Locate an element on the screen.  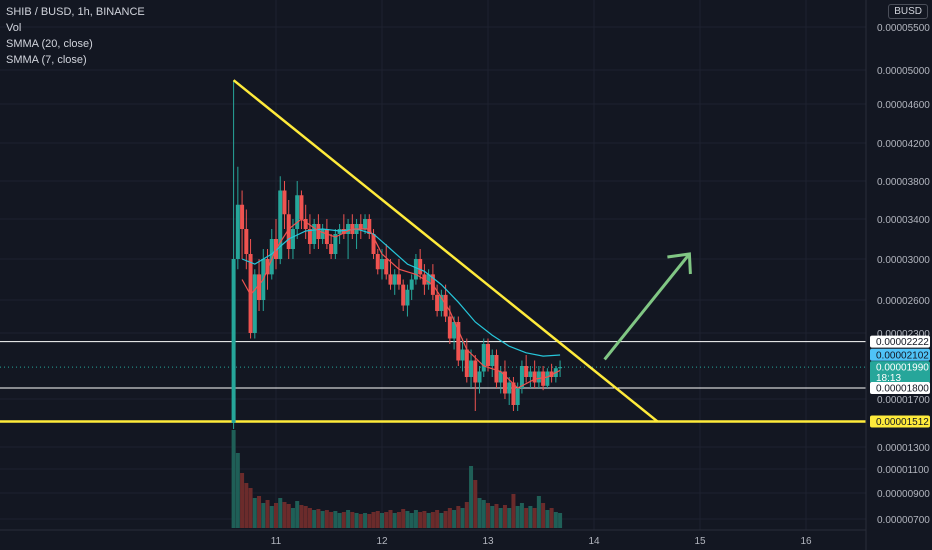
horizontal-levels is located at coordinates (433, 382).